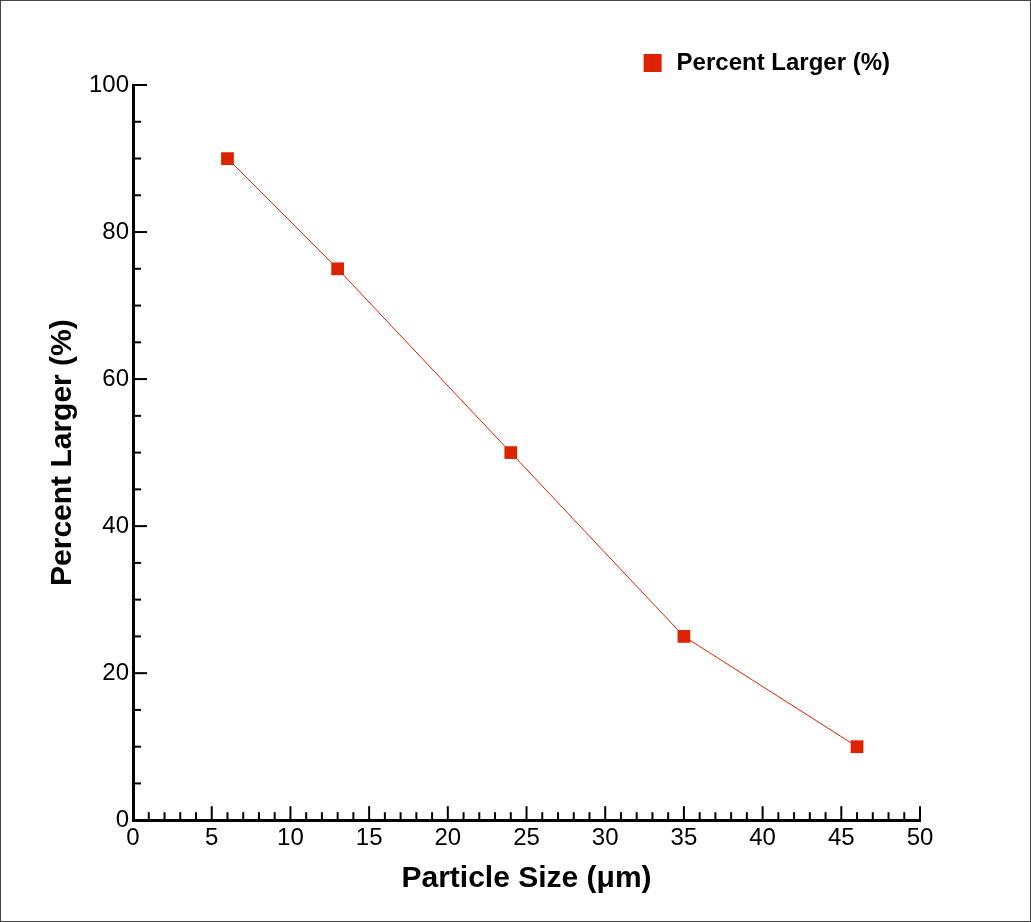 The image size is (1031, 922). What do you see at coordinates (116, 671) in the screenshot?
I see `y-tick-label: 20` at bounding box center [116, 671].